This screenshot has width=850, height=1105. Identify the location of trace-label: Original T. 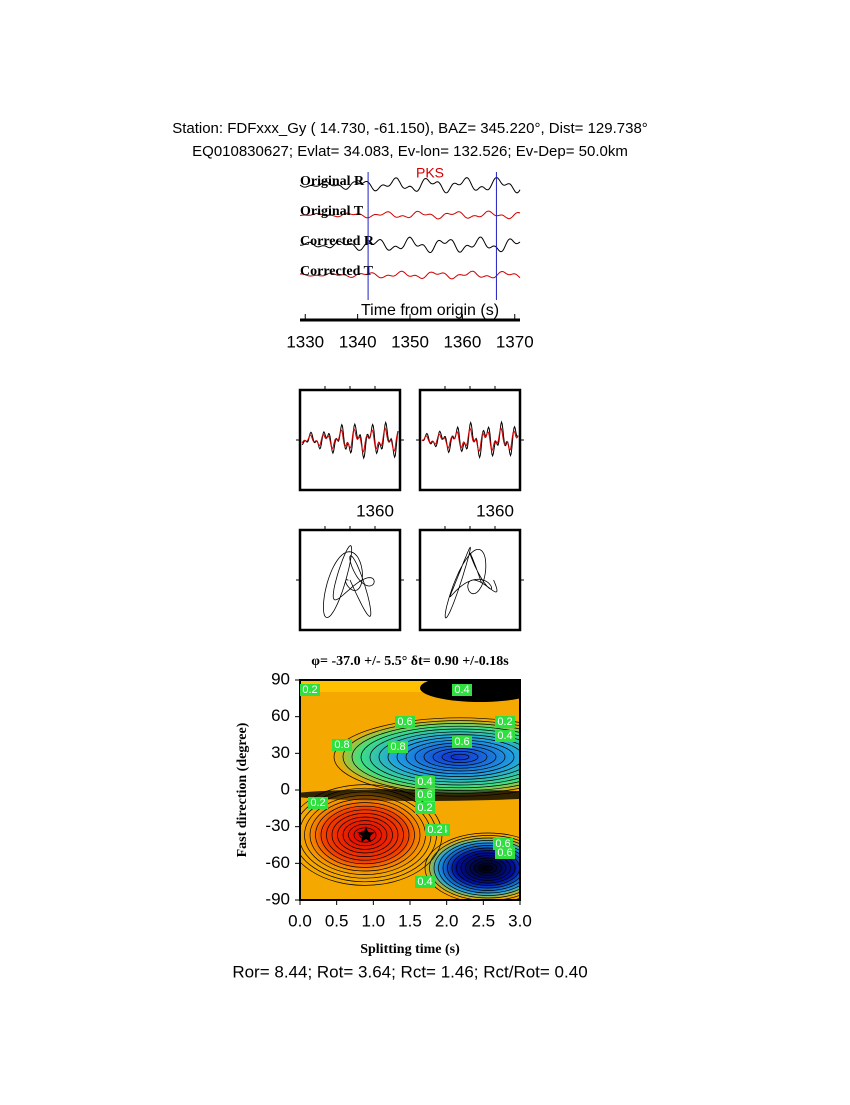
(332, 211).